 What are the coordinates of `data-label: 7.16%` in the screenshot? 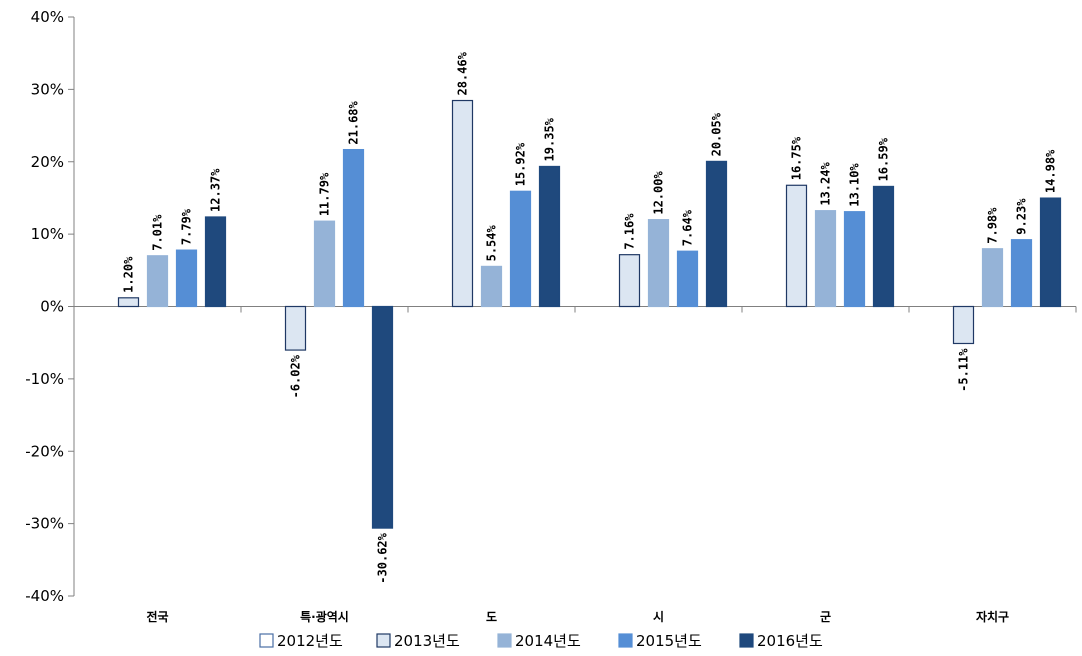 It's located at (630, 231).